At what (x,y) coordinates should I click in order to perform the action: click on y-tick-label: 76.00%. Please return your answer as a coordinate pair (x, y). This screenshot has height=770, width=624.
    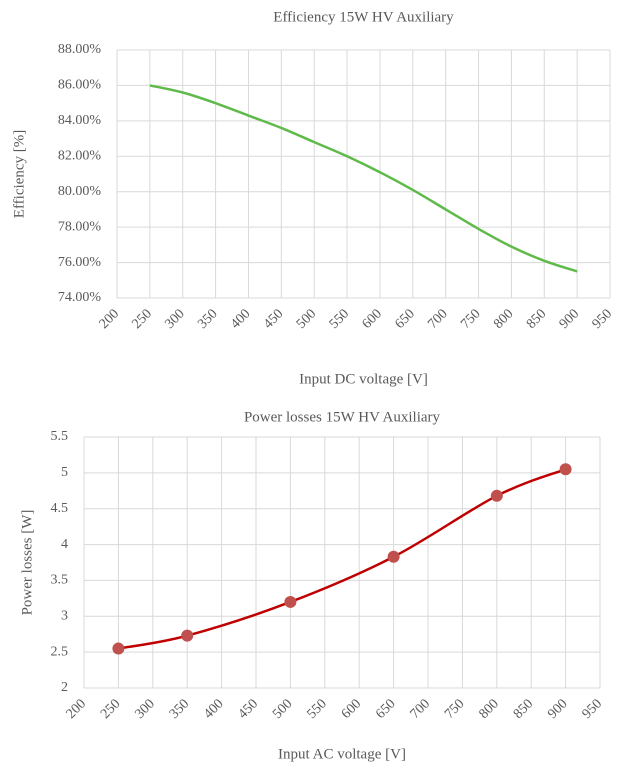
    Looking at the image, I should click on (80, 262).